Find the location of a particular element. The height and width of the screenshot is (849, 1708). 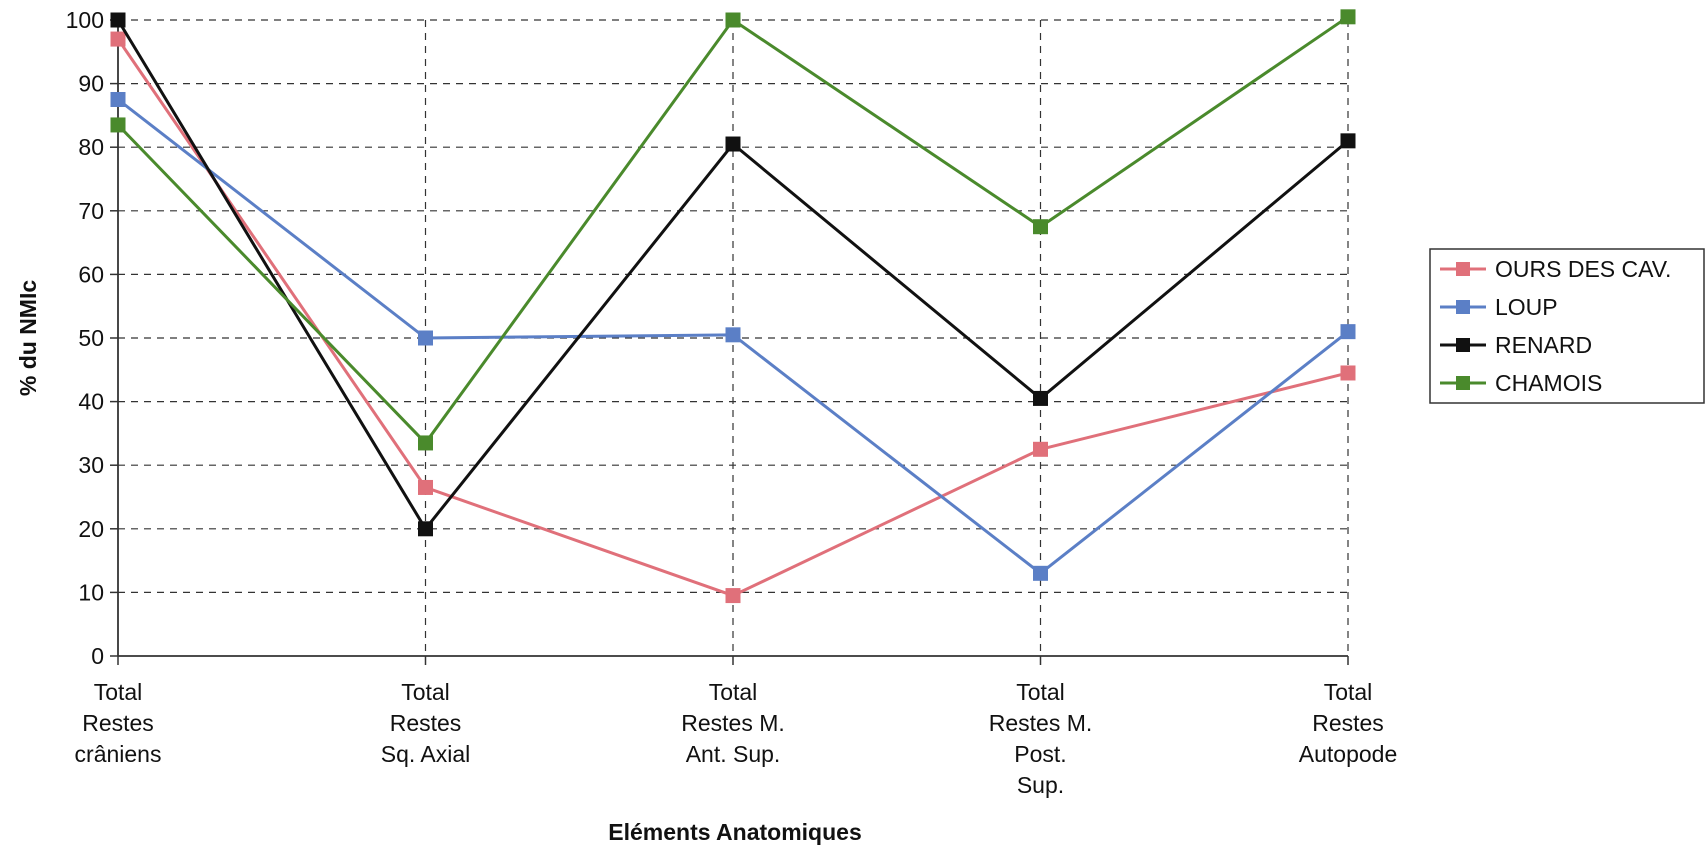

x-category-label-line: crâniens is located at coordinates (118, 754).